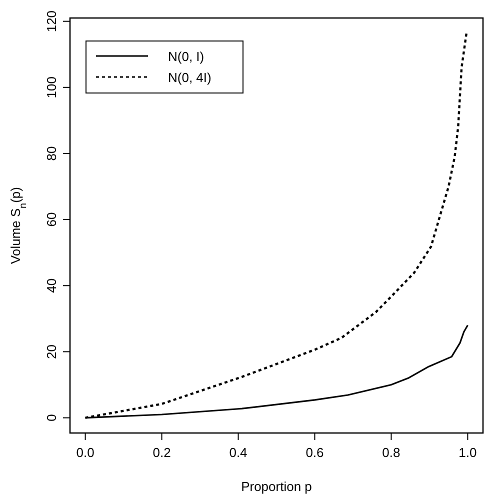 Image resolution: width=486 pixels, height=497 pixels. What do you see at coordinates (51, 219) in the screenshot?
I see `y-tick-label: 60` at bounding box center [51, 219].